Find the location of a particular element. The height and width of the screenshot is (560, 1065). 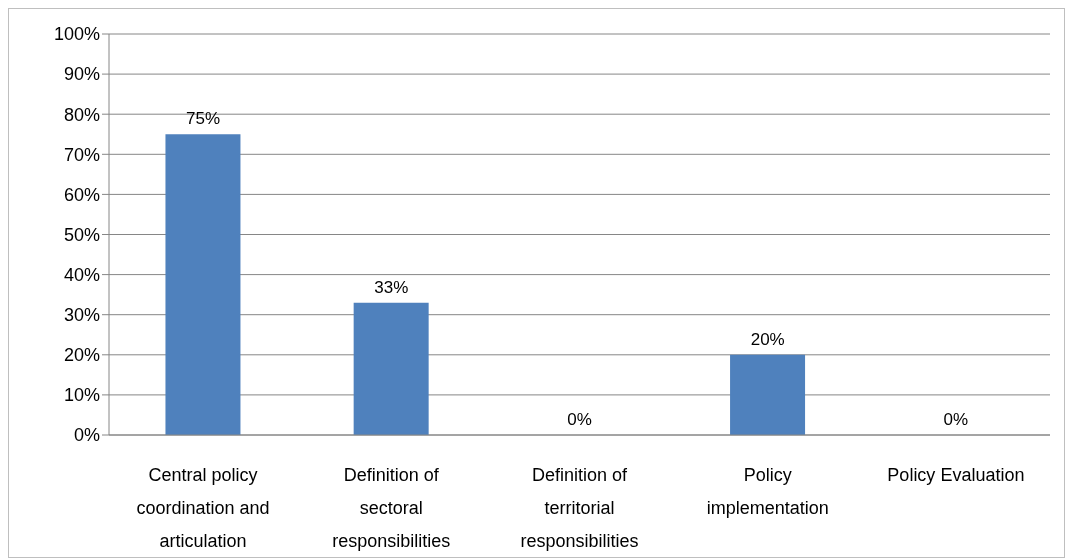

data-label: 75% is located at coordinates (203, 119).